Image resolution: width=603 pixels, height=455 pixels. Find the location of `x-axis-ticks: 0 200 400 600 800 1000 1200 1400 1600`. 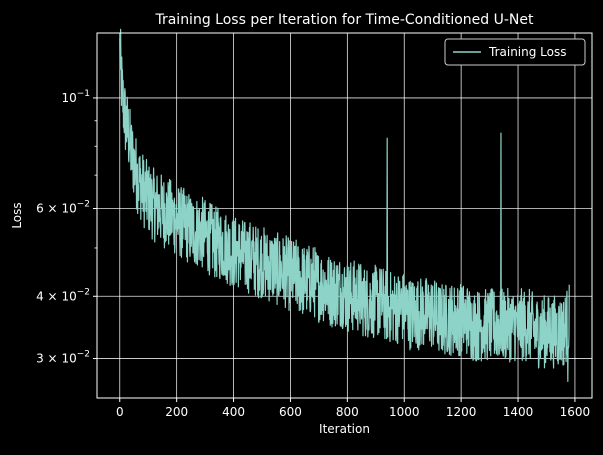

x-axis-ticks: 0 200 400 600 800 1000 1200 1400 1600 is located at coordinates (353, 408).